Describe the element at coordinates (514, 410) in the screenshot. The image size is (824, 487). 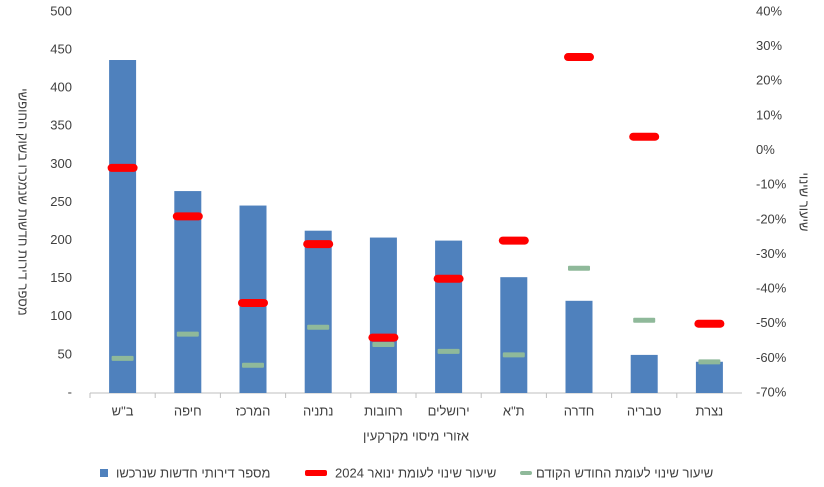
I see `x-tick-label: ת"א` at that location.